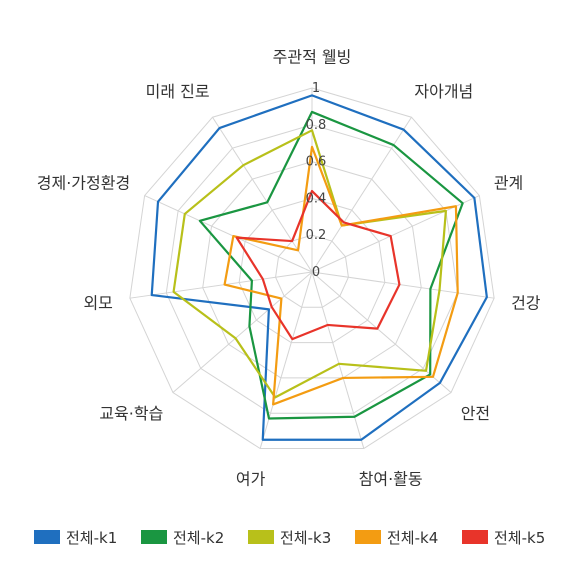 The image size is (585, 584). What do you see at coordinates (261, 537) in the screenshot?
I see `legend-swatch-전체-k3` at bounding box center [261, 537].